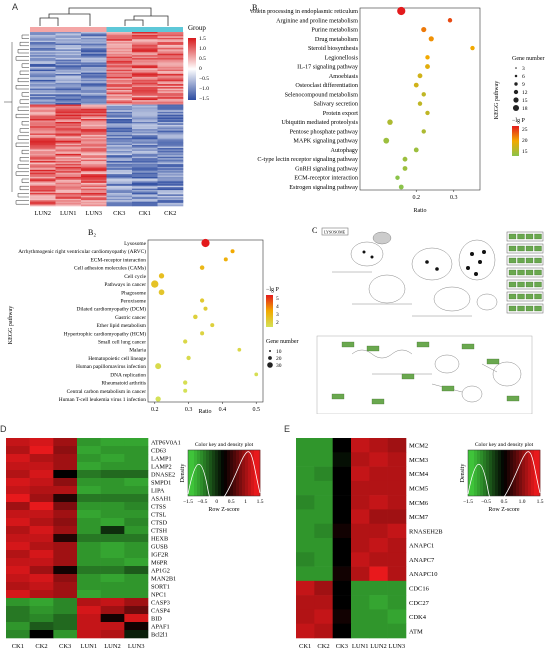 Image resolution: width=550 pixels, height=652 pixels. I want to click on category-label: Purine metabolism, so click(334, 30).